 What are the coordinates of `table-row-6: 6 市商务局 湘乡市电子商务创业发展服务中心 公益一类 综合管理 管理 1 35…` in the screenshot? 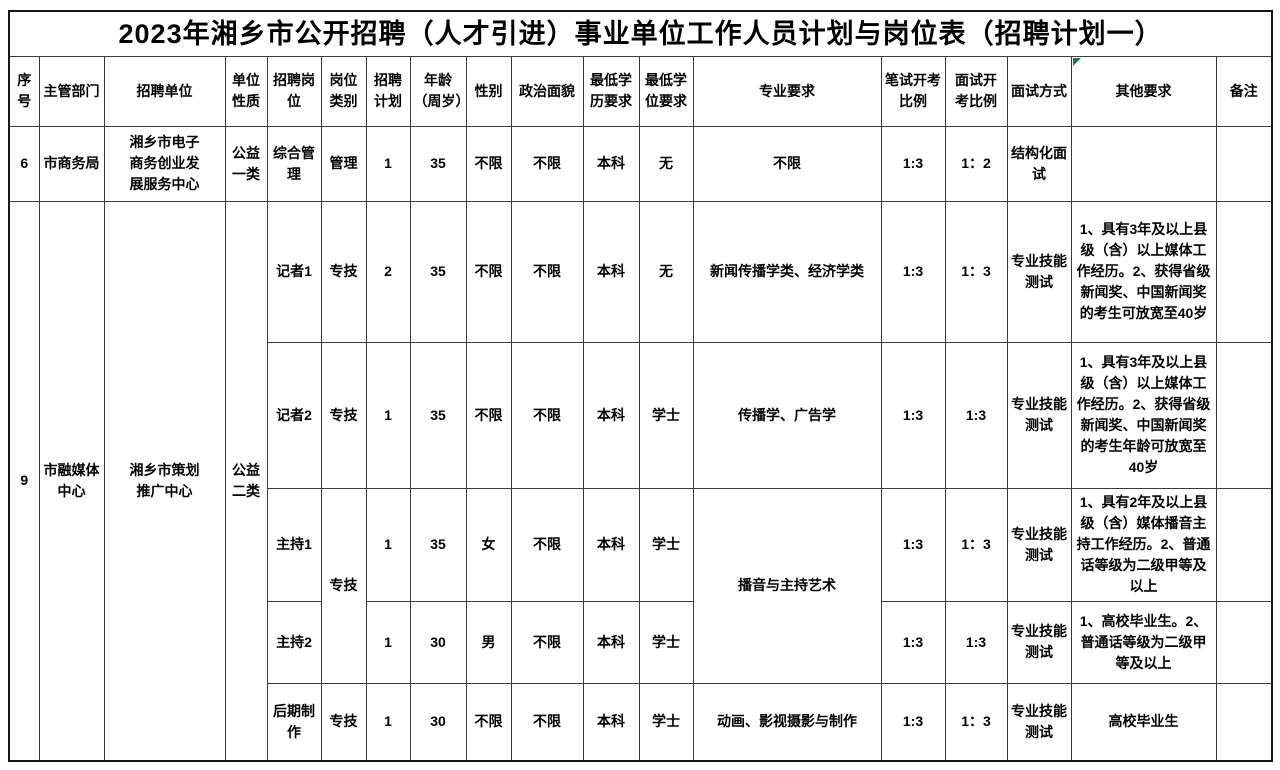 It's located at (640, 163).